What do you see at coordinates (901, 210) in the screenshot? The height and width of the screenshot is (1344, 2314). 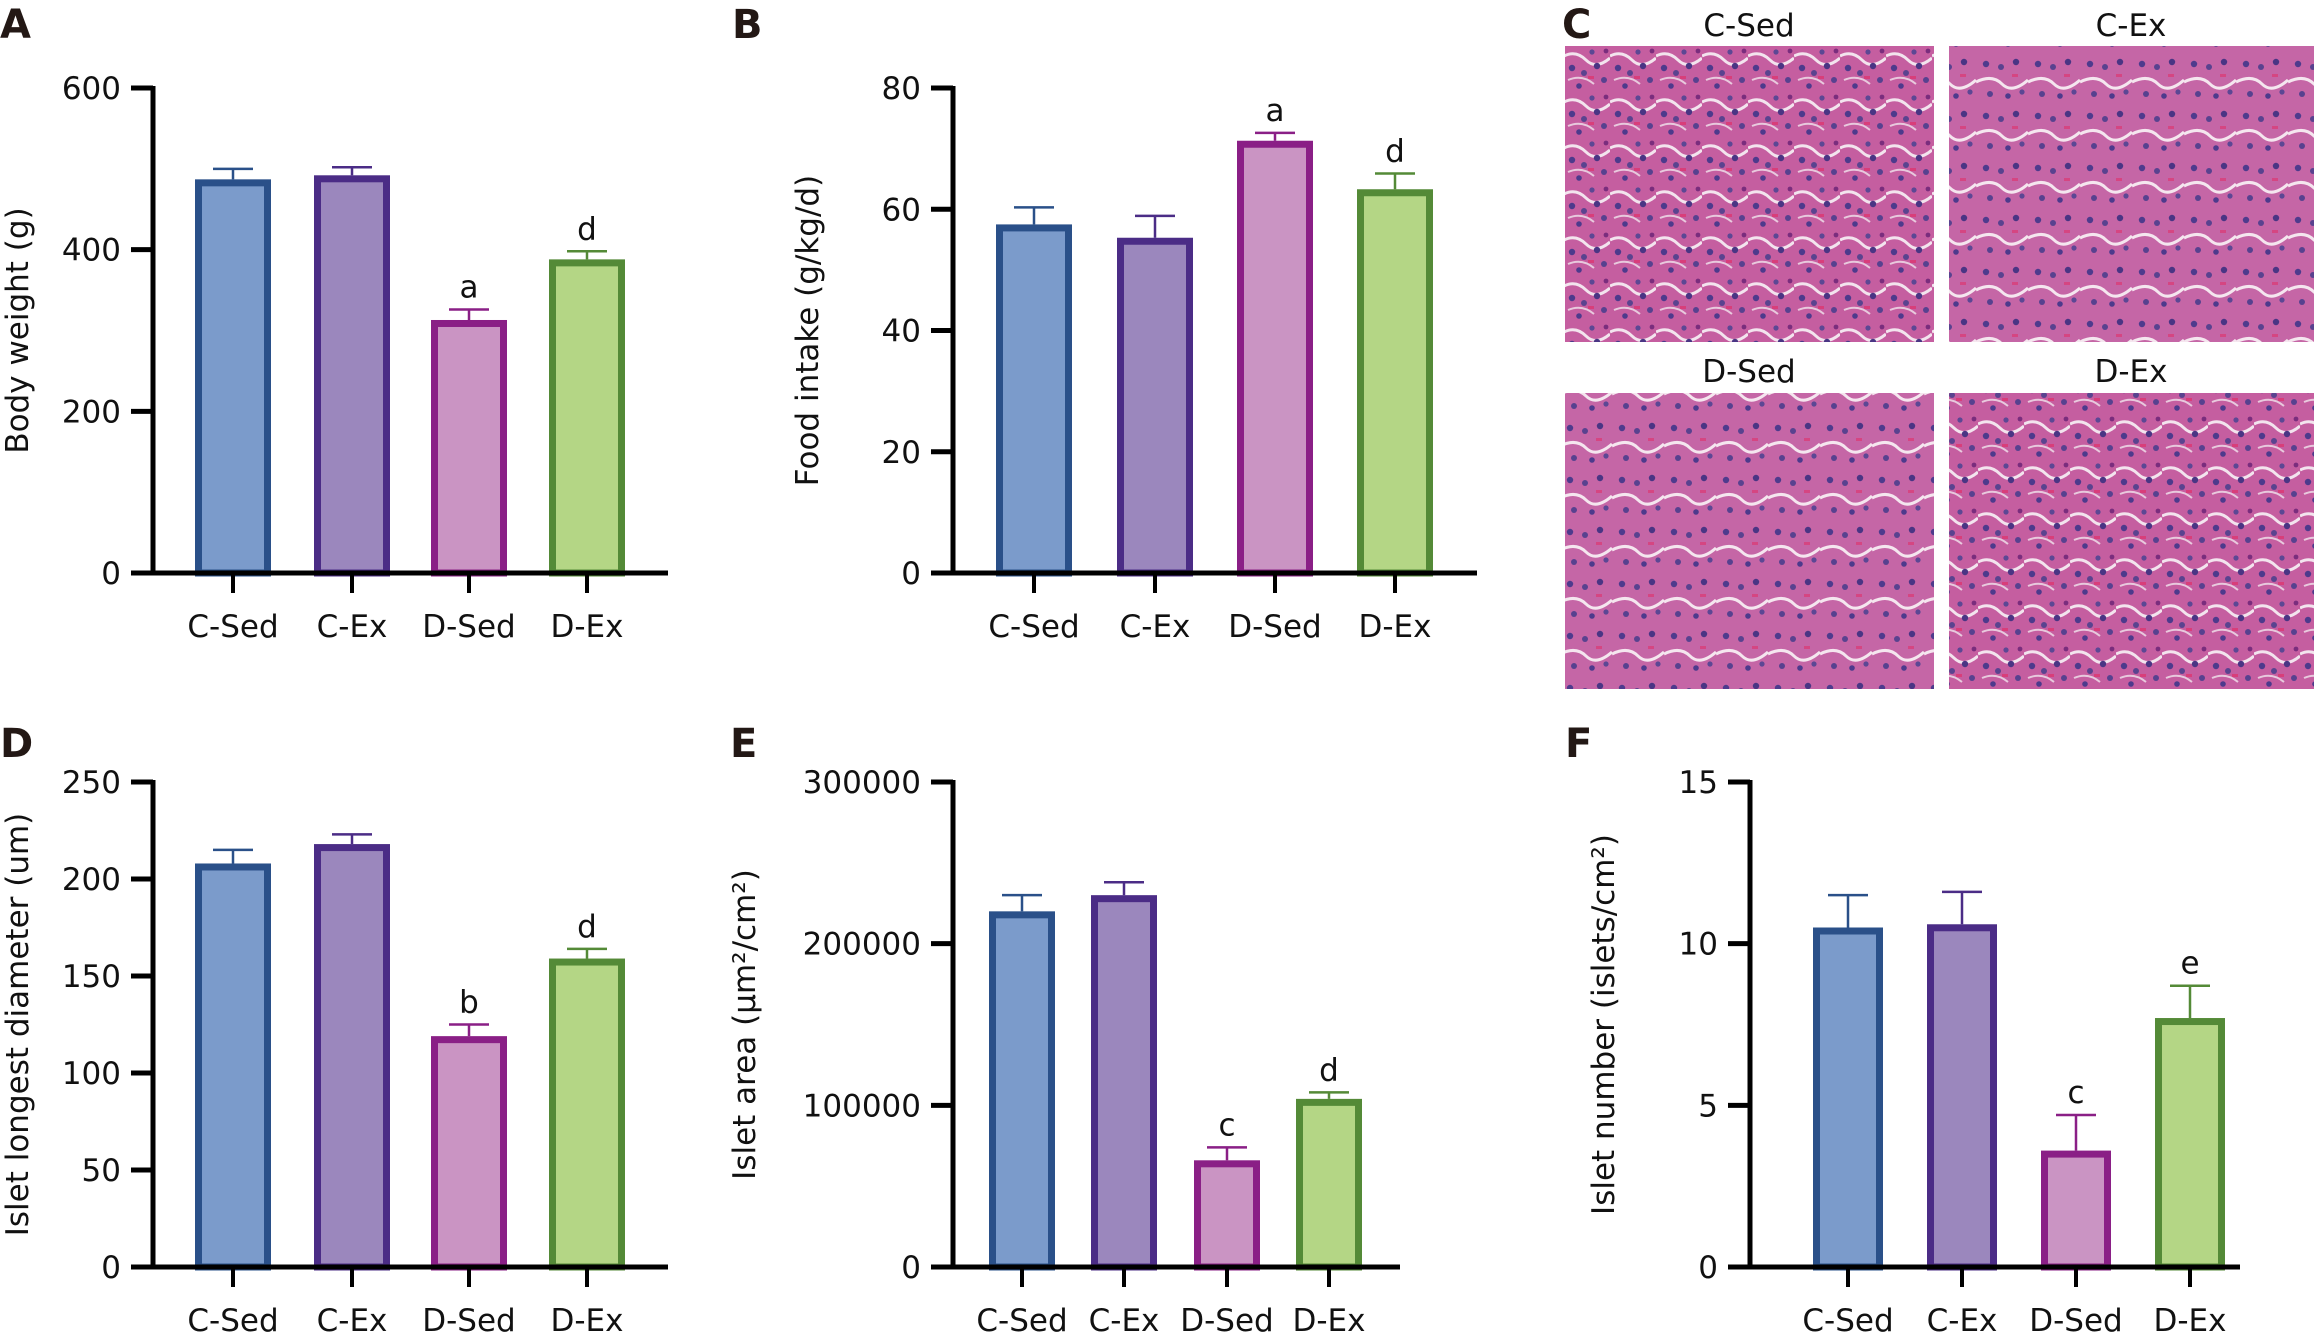 I see `y-tick-label: 60` at bounding box center [901, 210].